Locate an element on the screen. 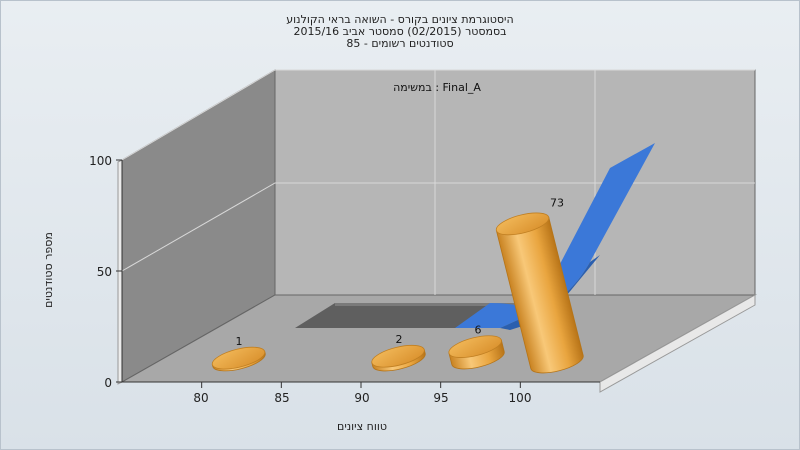  y-tick-label: 100 is located at coordinates (100, 161).